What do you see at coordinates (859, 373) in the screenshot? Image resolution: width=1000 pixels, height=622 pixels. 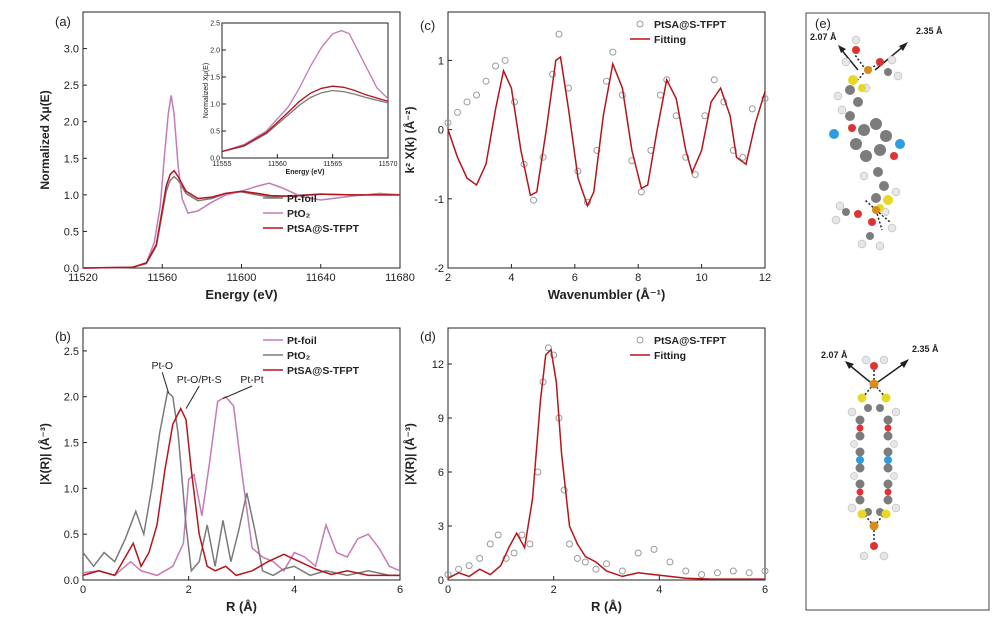 I see `arrow-left-bottom` at bounding box center [859, 373].